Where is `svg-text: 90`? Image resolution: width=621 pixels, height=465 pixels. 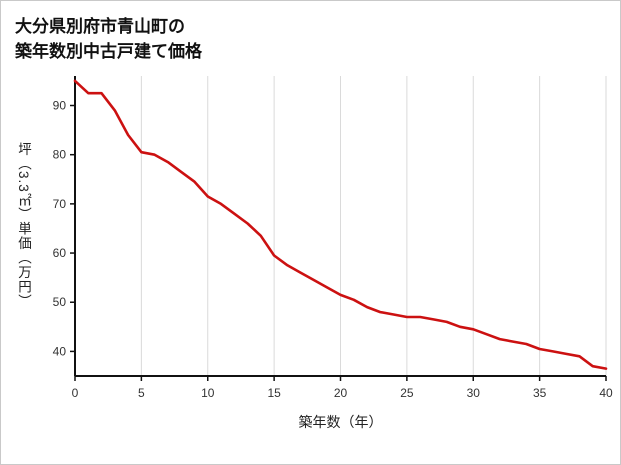 svg-text: 90 is located at coordinates (60, 106).